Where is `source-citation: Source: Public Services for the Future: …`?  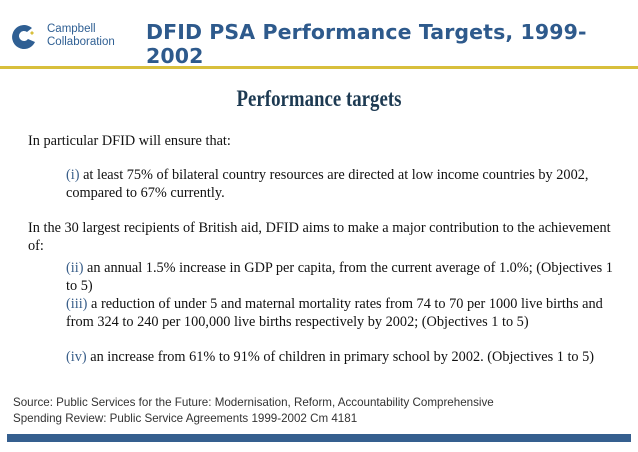
source-citation: Source: Public Services for the Future: … is located at coordinates (253, 411).